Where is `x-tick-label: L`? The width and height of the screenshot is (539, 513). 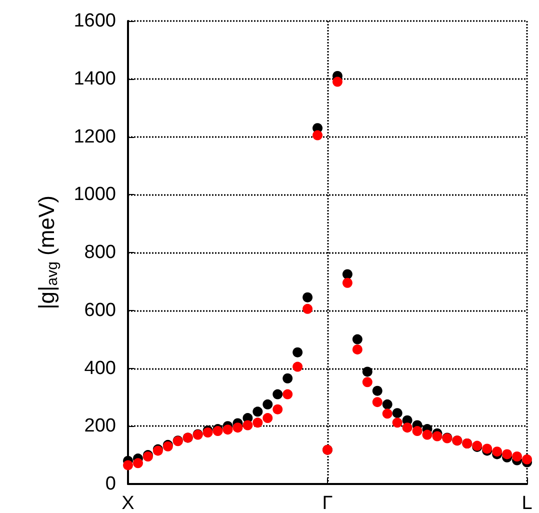
x-tick-label: L is located at coordinates (527, 503).